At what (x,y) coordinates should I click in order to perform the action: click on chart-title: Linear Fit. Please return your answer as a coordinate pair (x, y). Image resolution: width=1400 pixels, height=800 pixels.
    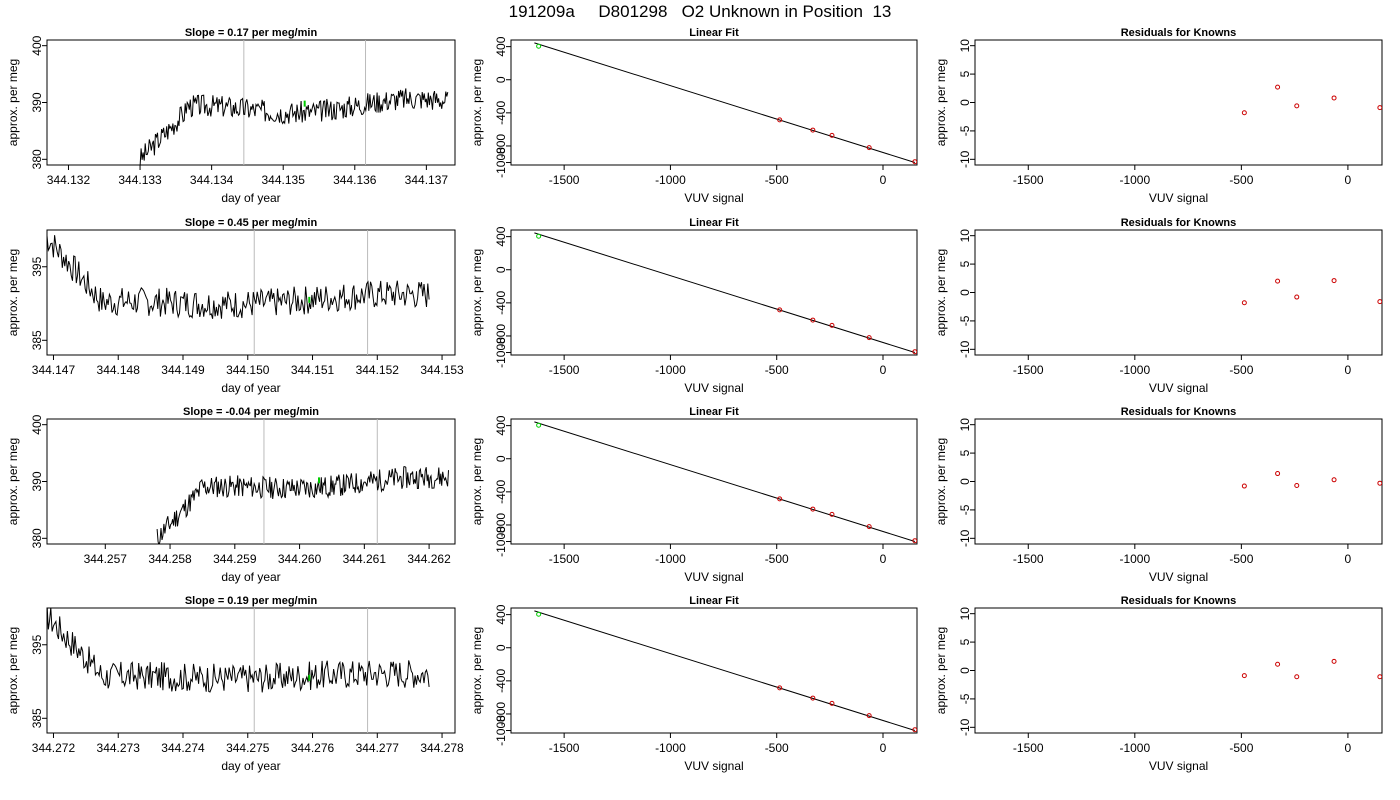
    Looking at the image, I should click on (714, 223).